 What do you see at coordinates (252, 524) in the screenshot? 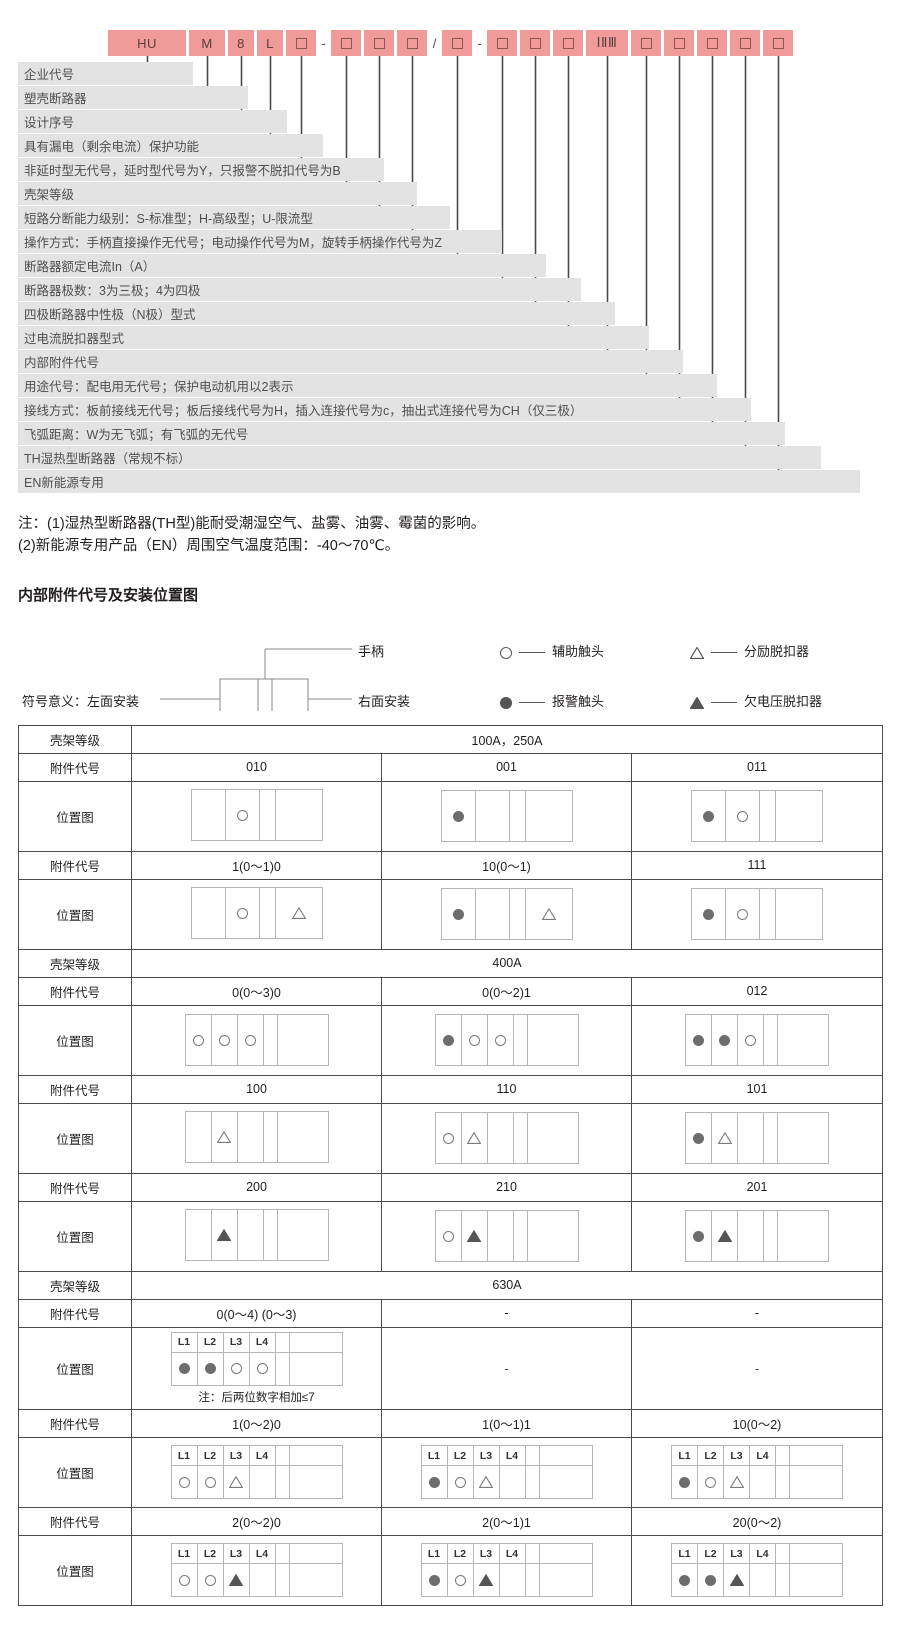
I see `note-line-1: 注：(1)湿热型断路器(TH型)能耐受潮湿空气、盐雾、油雾、霉菌的影响。` at bounding box center [252, 524].